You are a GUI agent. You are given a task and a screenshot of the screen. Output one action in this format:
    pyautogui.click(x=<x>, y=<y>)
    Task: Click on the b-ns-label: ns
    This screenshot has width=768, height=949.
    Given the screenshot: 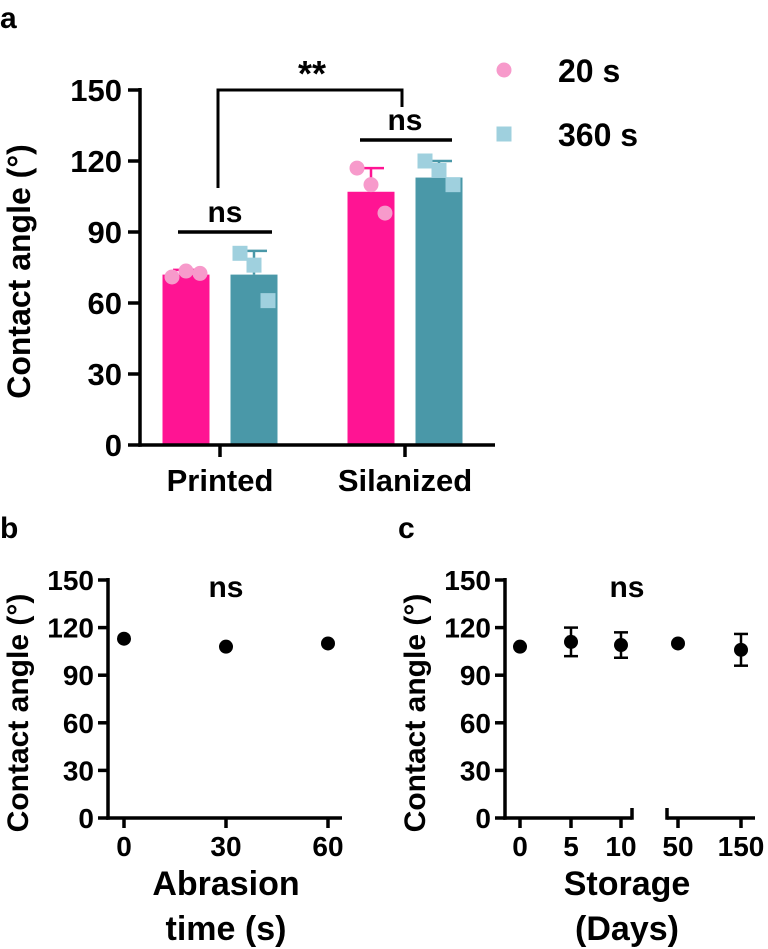 What is the action you would take?
    pyautogui.click(x=225, y=587)
    